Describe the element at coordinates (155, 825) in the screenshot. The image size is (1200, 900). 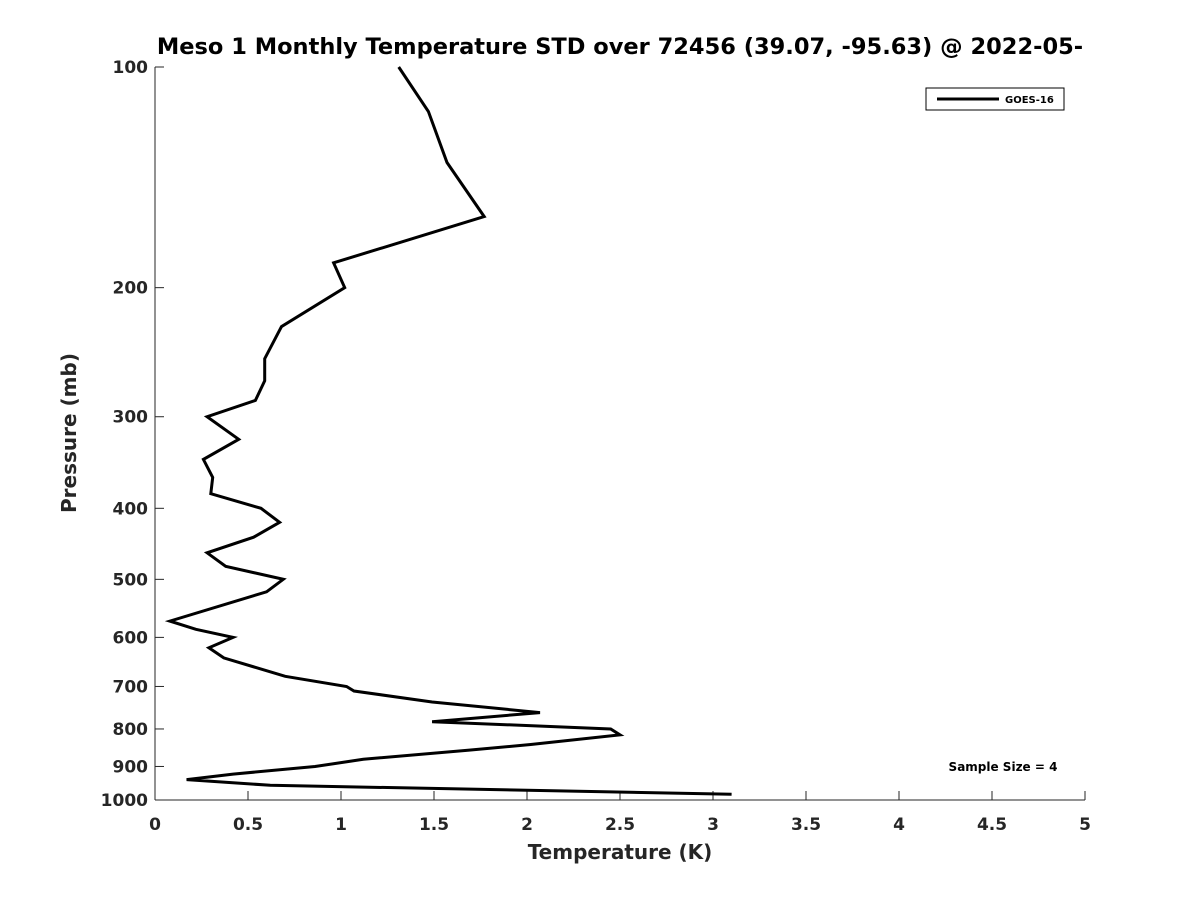
I see `x-tick-label: 0` at that location.